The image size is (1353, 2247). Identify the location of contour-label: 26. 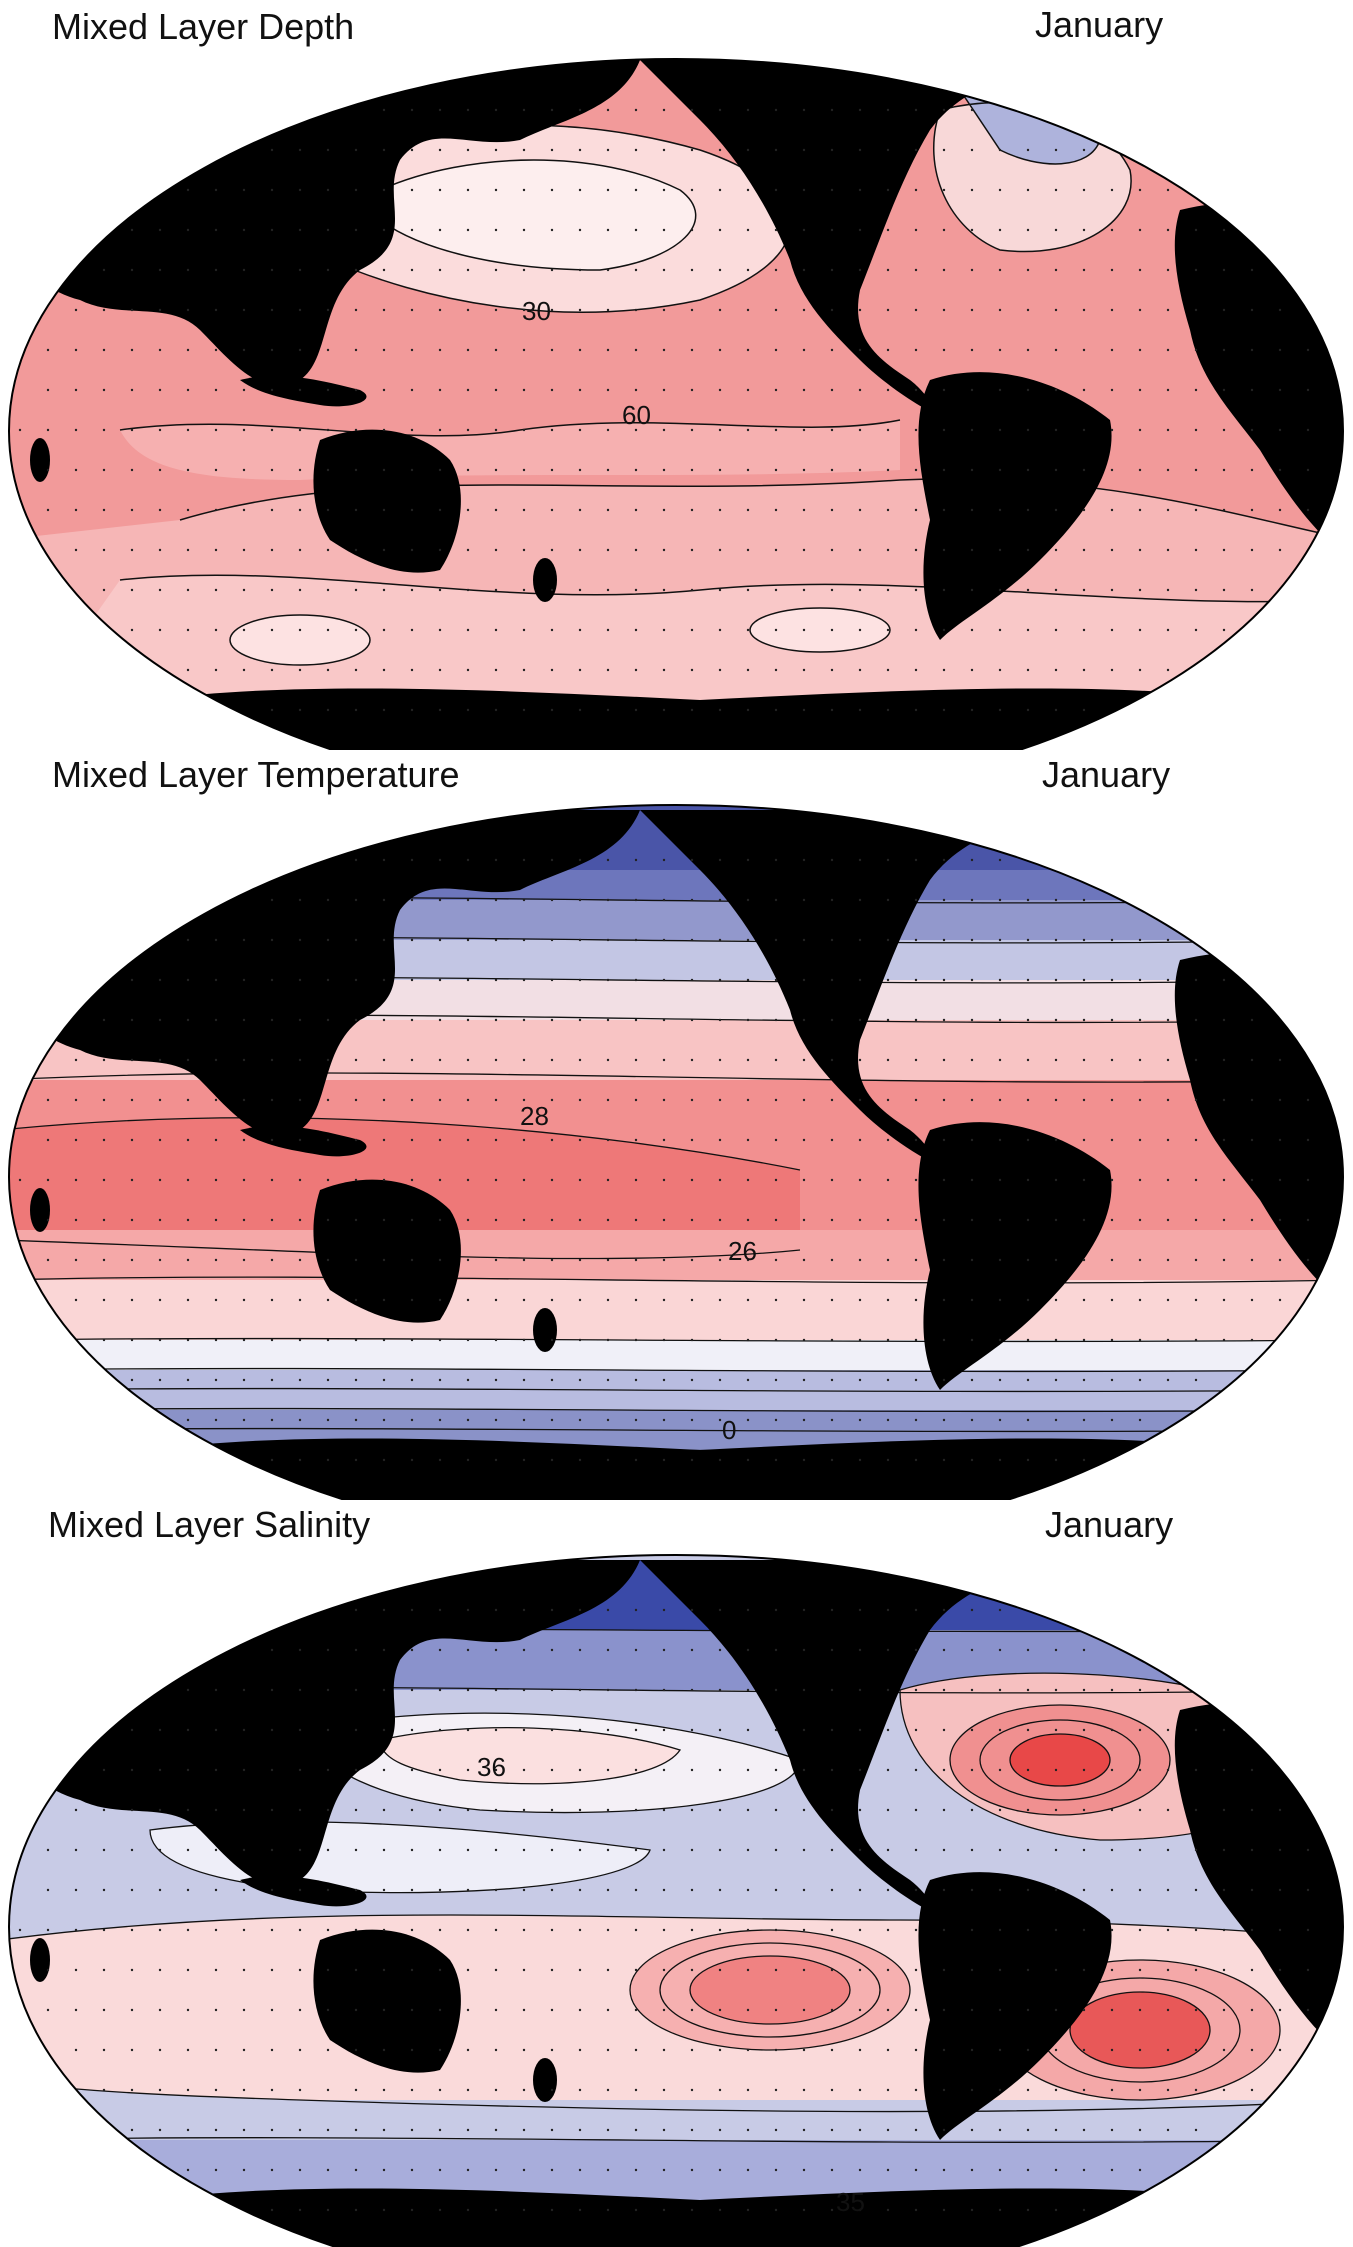
(742, 1251).